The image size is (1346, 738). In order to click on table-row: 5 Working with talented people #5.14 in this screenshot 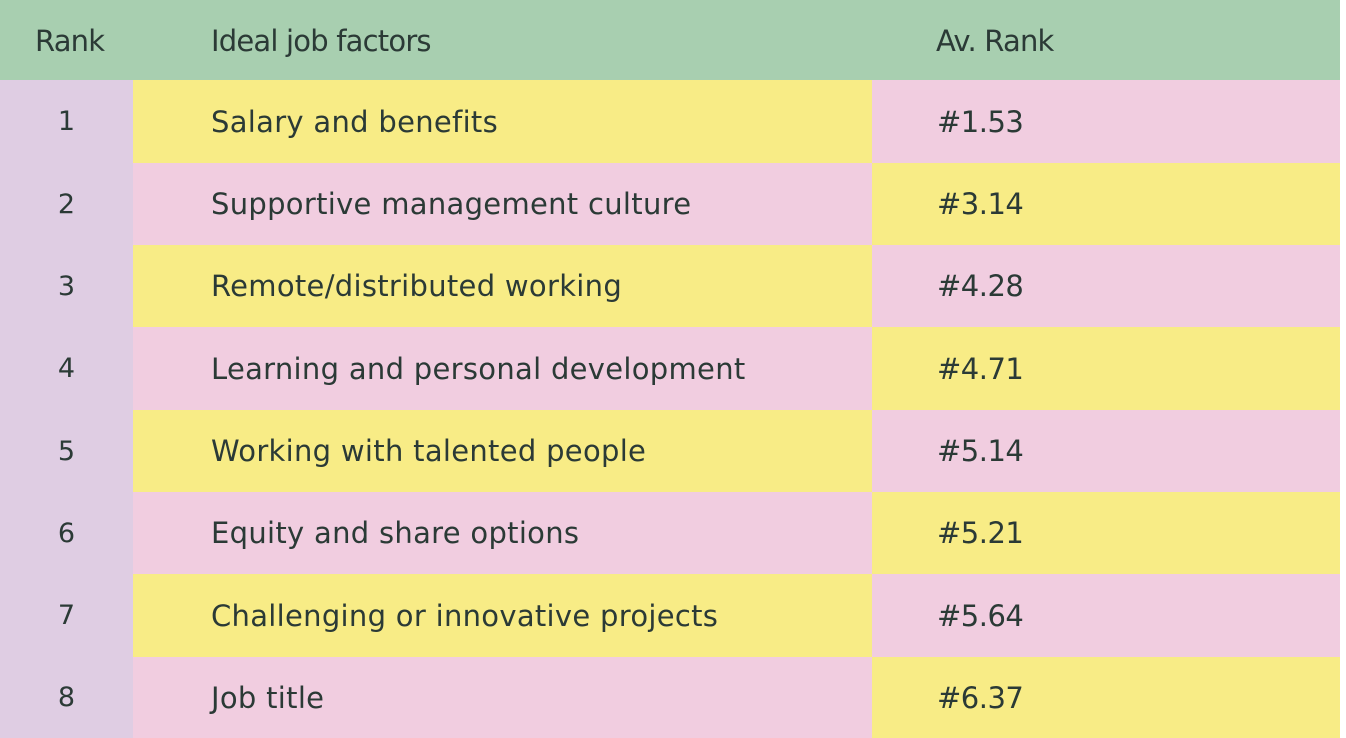, I will do `click(670, 451)`.